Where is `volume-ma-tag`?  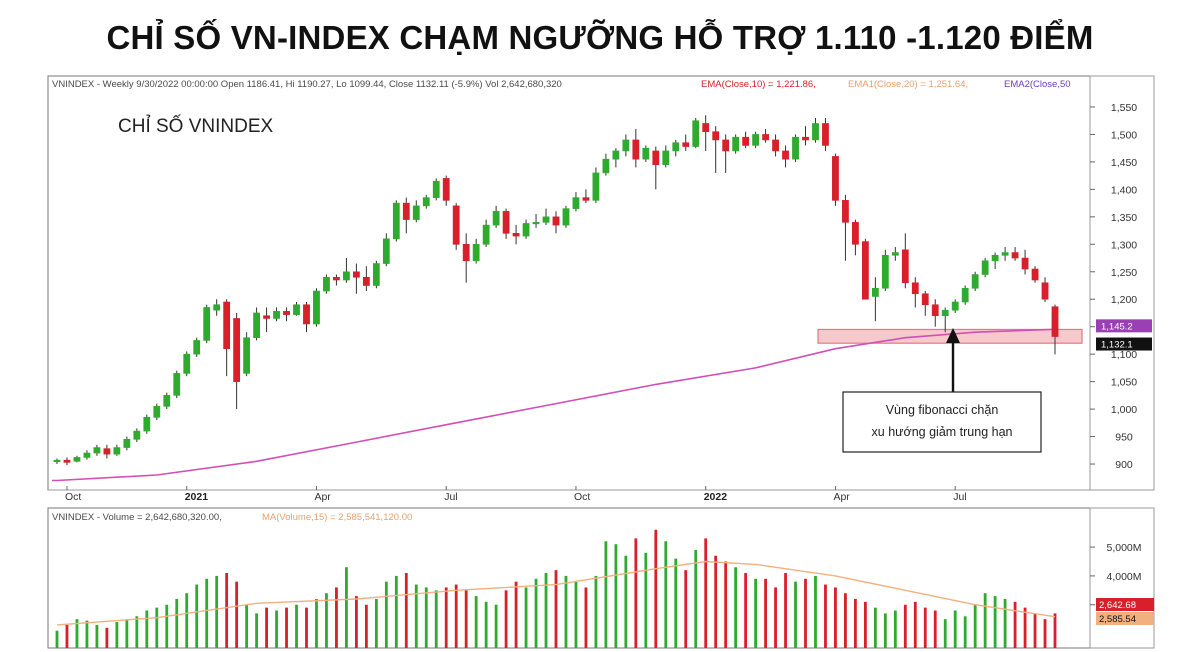 volume-ma-tag is located at coordinates (1125, 618).